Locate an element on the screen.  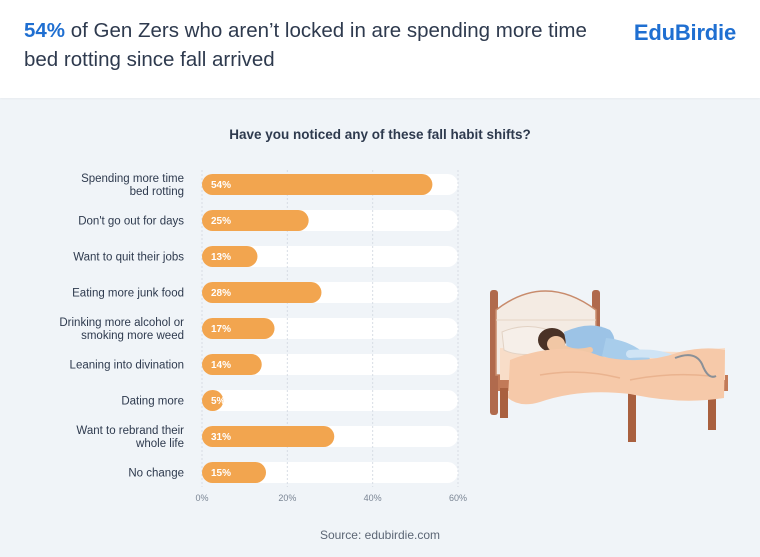
category-label: No change is located at coordinates (156, 474).